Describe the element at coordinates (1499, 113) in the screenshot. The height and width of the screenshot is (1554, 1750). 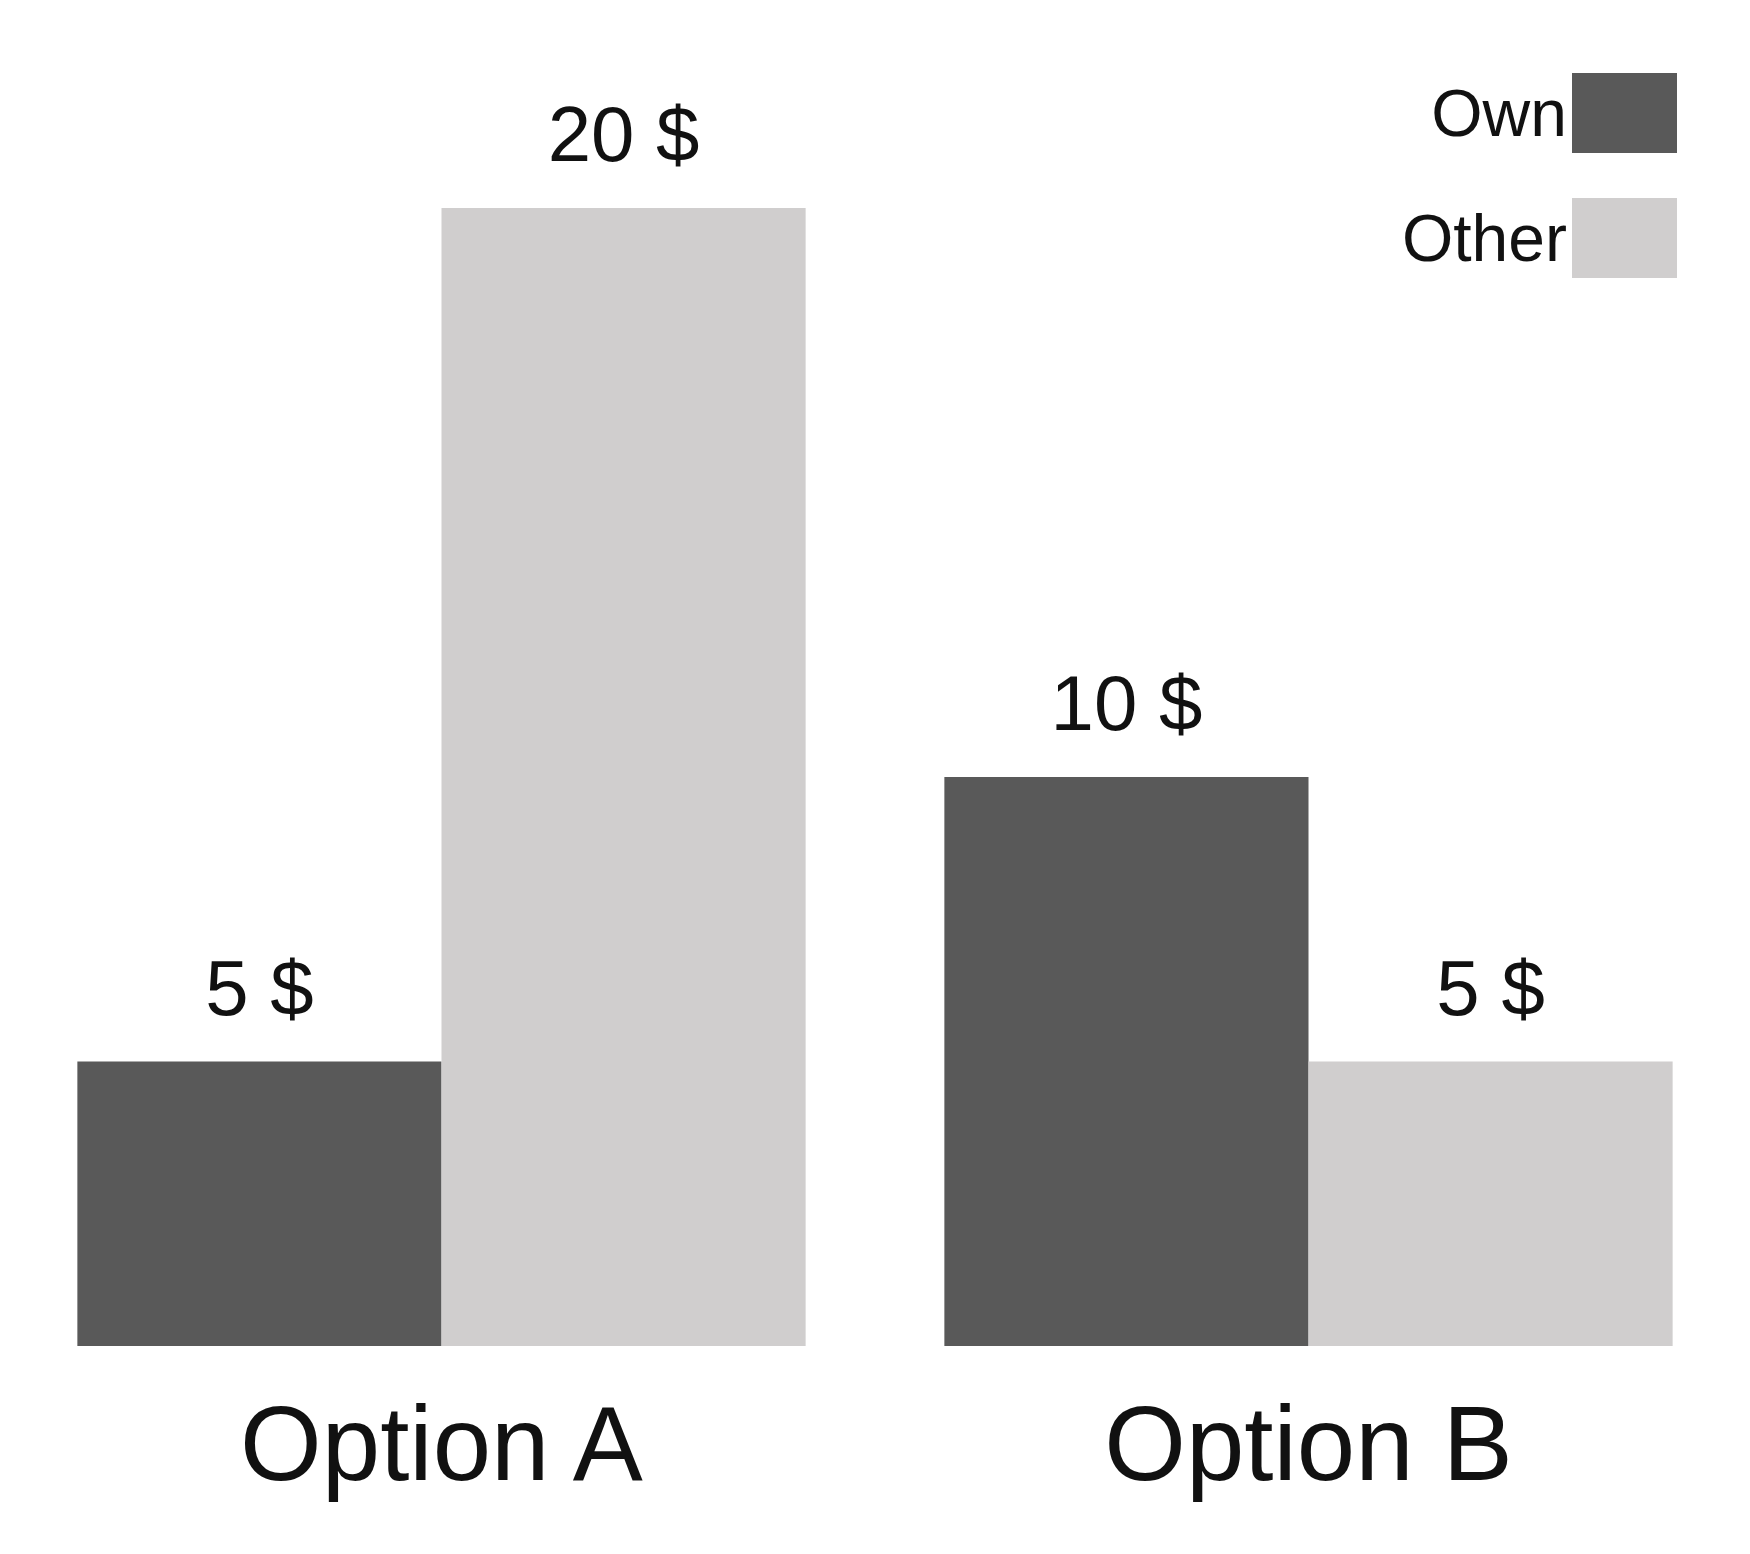
I see `legend-label: Own` at that location.